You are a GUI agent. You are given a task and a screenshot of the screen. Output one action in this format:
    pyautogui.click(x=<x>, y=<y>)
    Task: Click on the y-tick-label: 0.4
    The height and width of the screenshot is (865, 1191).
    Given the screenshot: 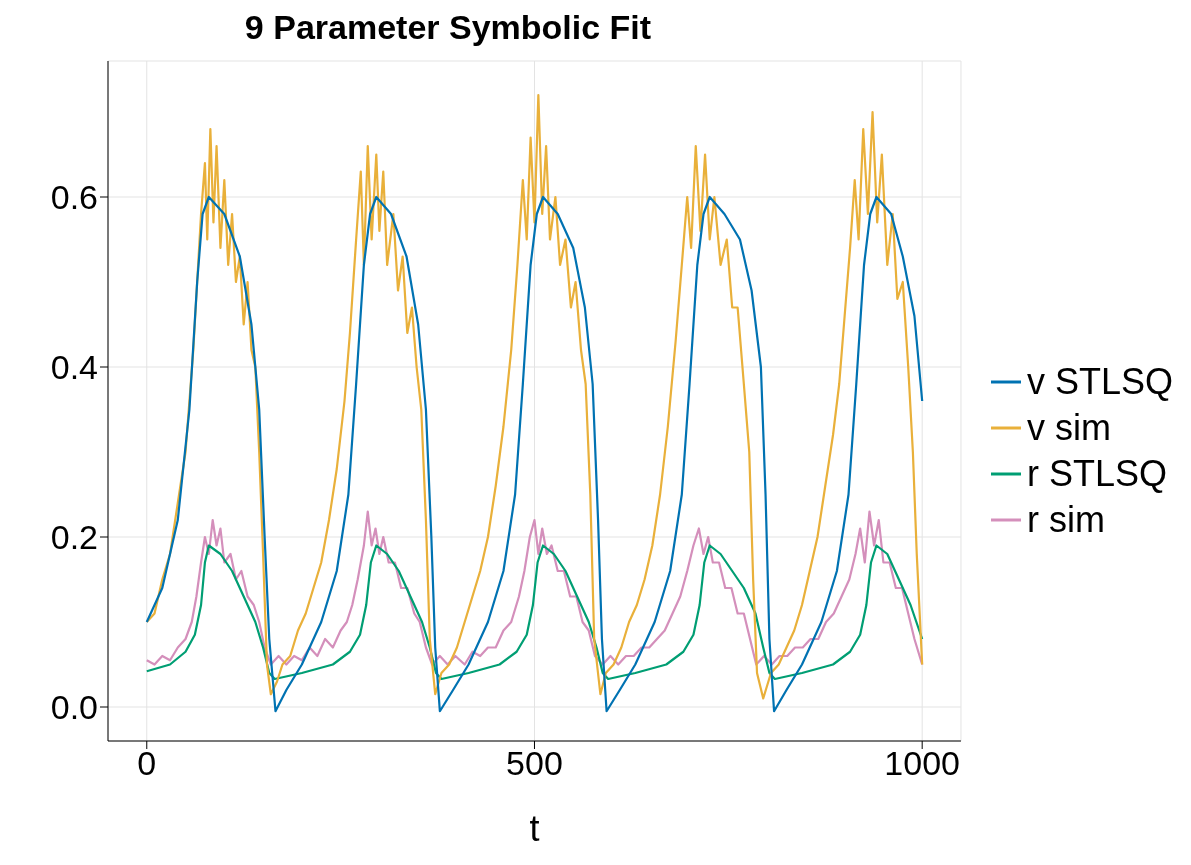 What is the action you would take?
    pyautogui.click(x=74, y=367)
    